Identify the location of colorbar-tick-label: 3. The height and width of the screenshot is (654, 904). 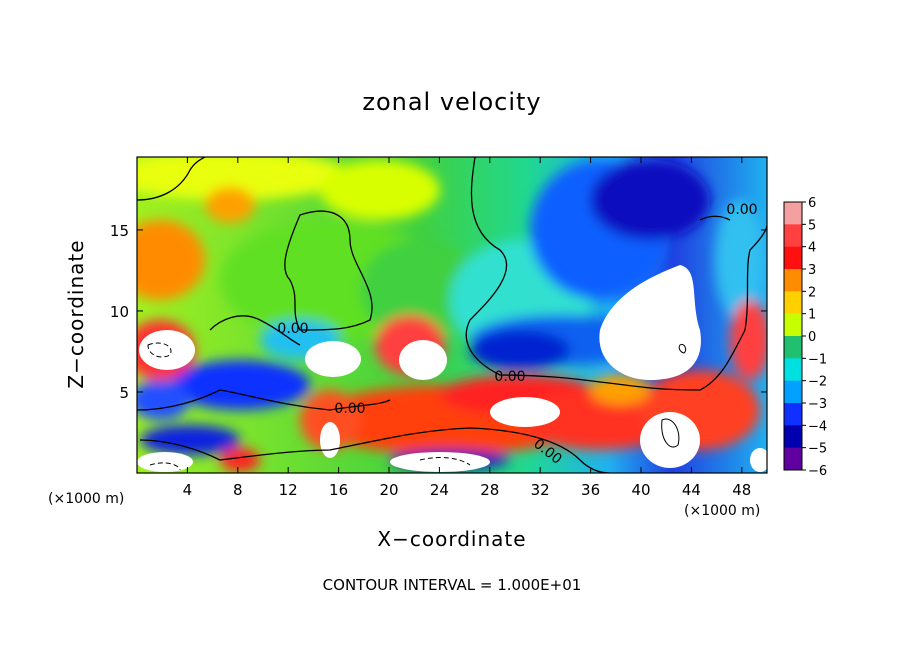
(812, 270).